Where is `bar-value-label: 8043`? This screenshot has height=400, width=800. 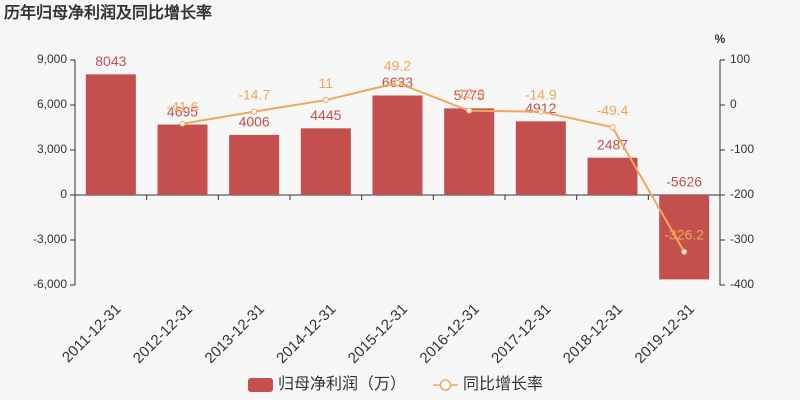 bar-value-label: 8043 is located at coordinates (110, 61).